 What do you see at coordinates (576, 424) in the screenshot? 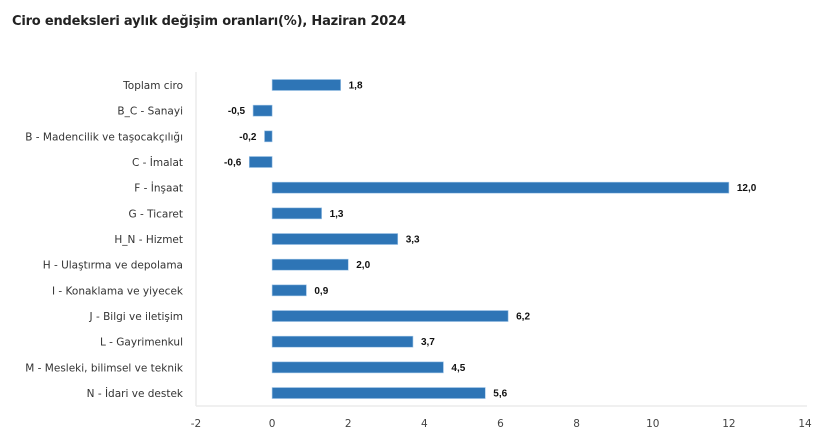
I see `x-tick-label: 8` at bounding box center [576, 424].